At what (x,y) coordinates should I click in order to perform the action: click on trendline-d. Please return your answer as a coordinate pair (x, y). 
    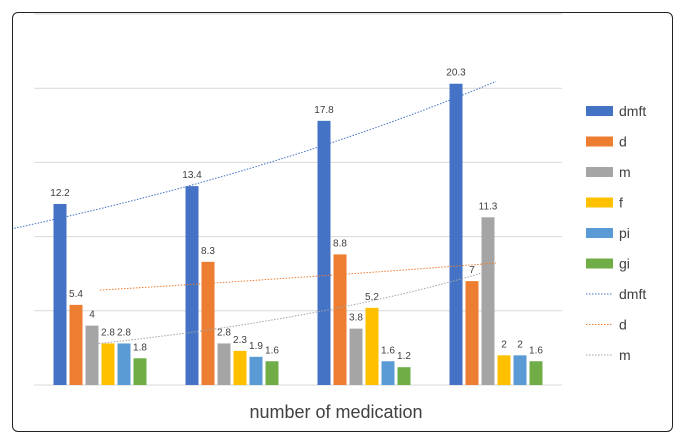
    Looking at the image, I should click on (298, 276).